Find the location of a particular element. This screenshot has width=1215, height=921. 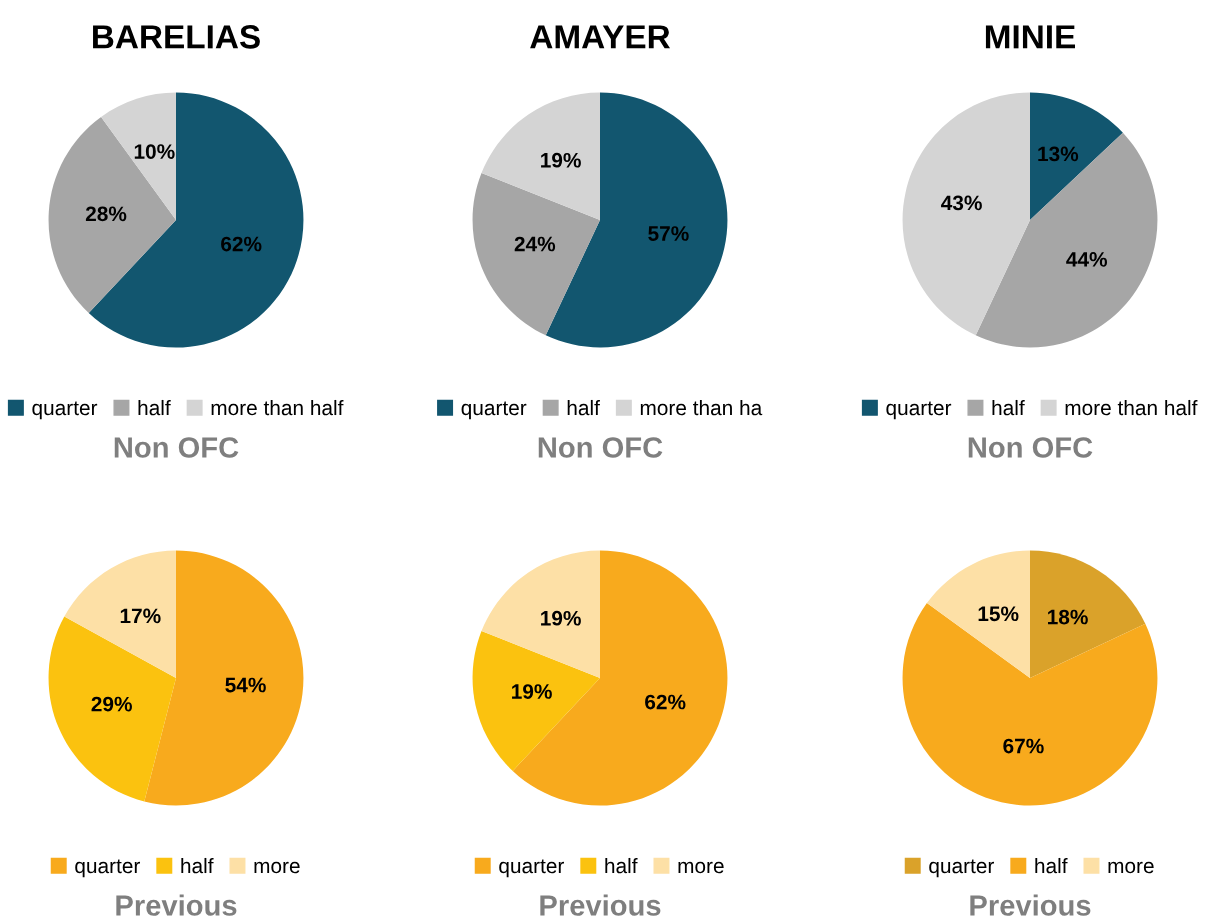

data-label: 15% is located at coordinates (998, 614).